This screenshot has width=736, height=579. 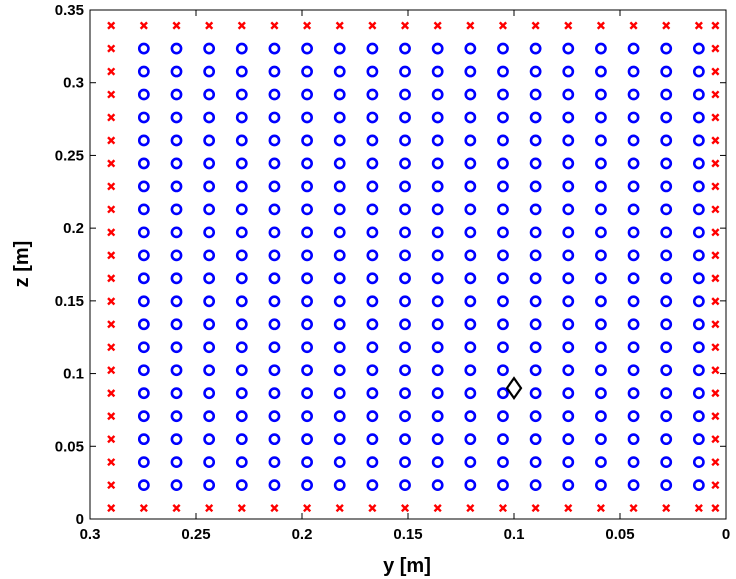 What do you see at coordinates (69, 10) in the screenshot?
I see `y-tick-label: 0.35` at bounding box center [69, 10].